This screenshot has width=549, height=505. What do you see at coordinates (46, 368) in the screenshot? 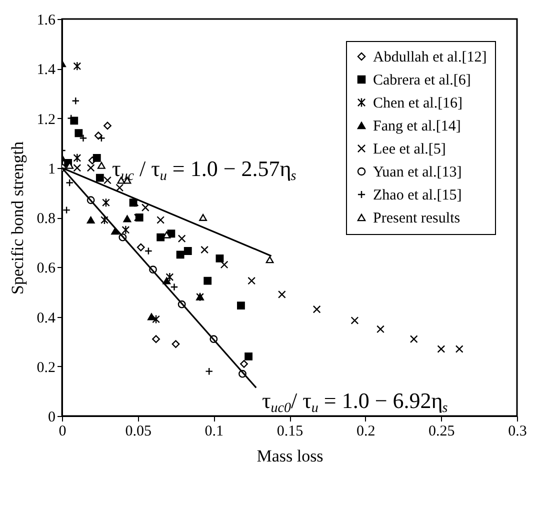
I see `y-tick-label: 0.2` at bounding box center [46, 368].